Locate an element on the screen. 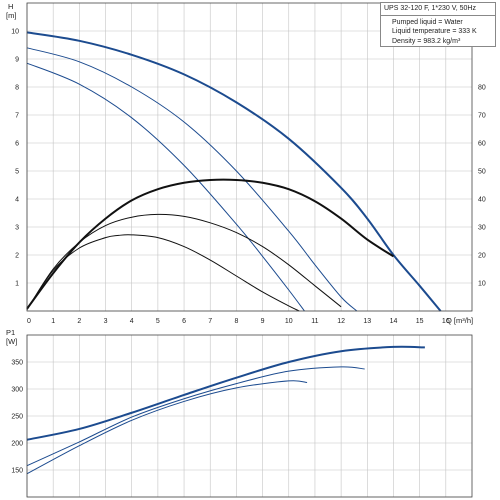 The image size is (500, 500). head-tick-label: 6 is located at coordinates (17, 144).